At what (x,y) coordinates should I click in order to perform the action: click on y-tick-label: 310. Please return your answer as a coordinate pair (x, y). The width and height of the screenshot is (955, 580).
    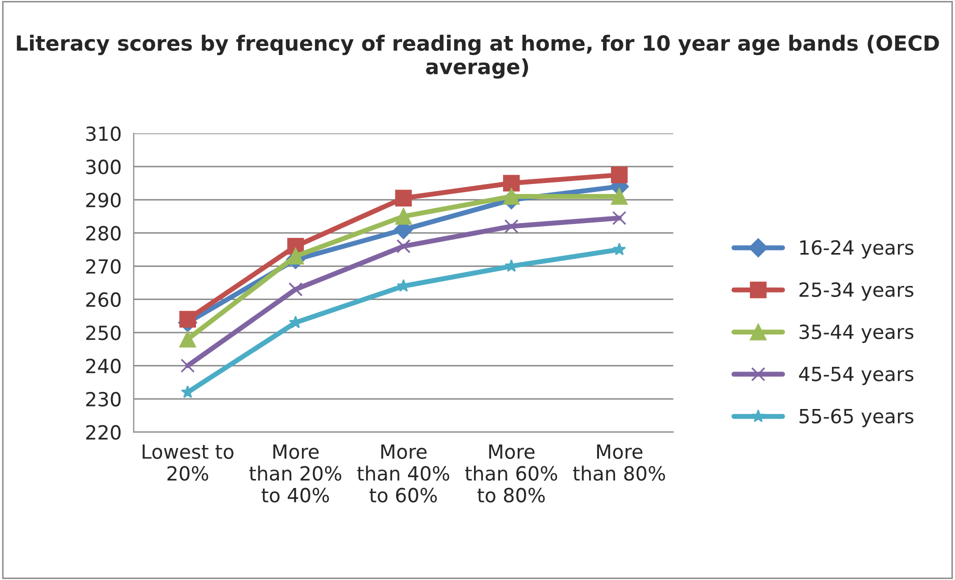
    Looking at the image, I should click on (103, 134).